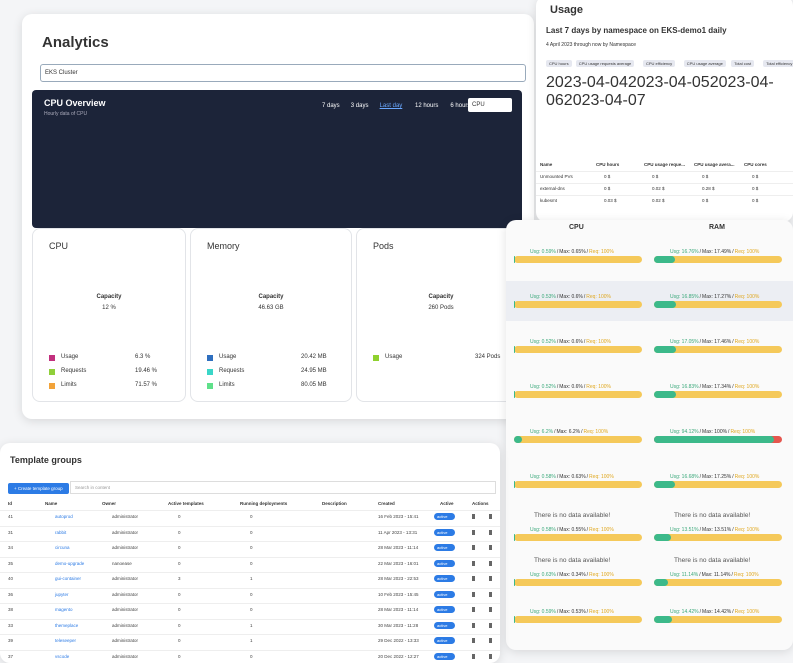 The height and width of the screenshot is (663, 793). Describe the element at coordinates (331, 106) in the screenshot. I see `range-button: 7 days` at that location.